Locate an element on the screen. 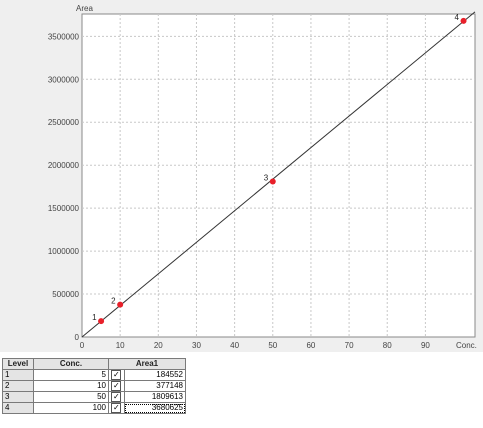  x-tick-label: 50 is located at coordinates (272, 345).